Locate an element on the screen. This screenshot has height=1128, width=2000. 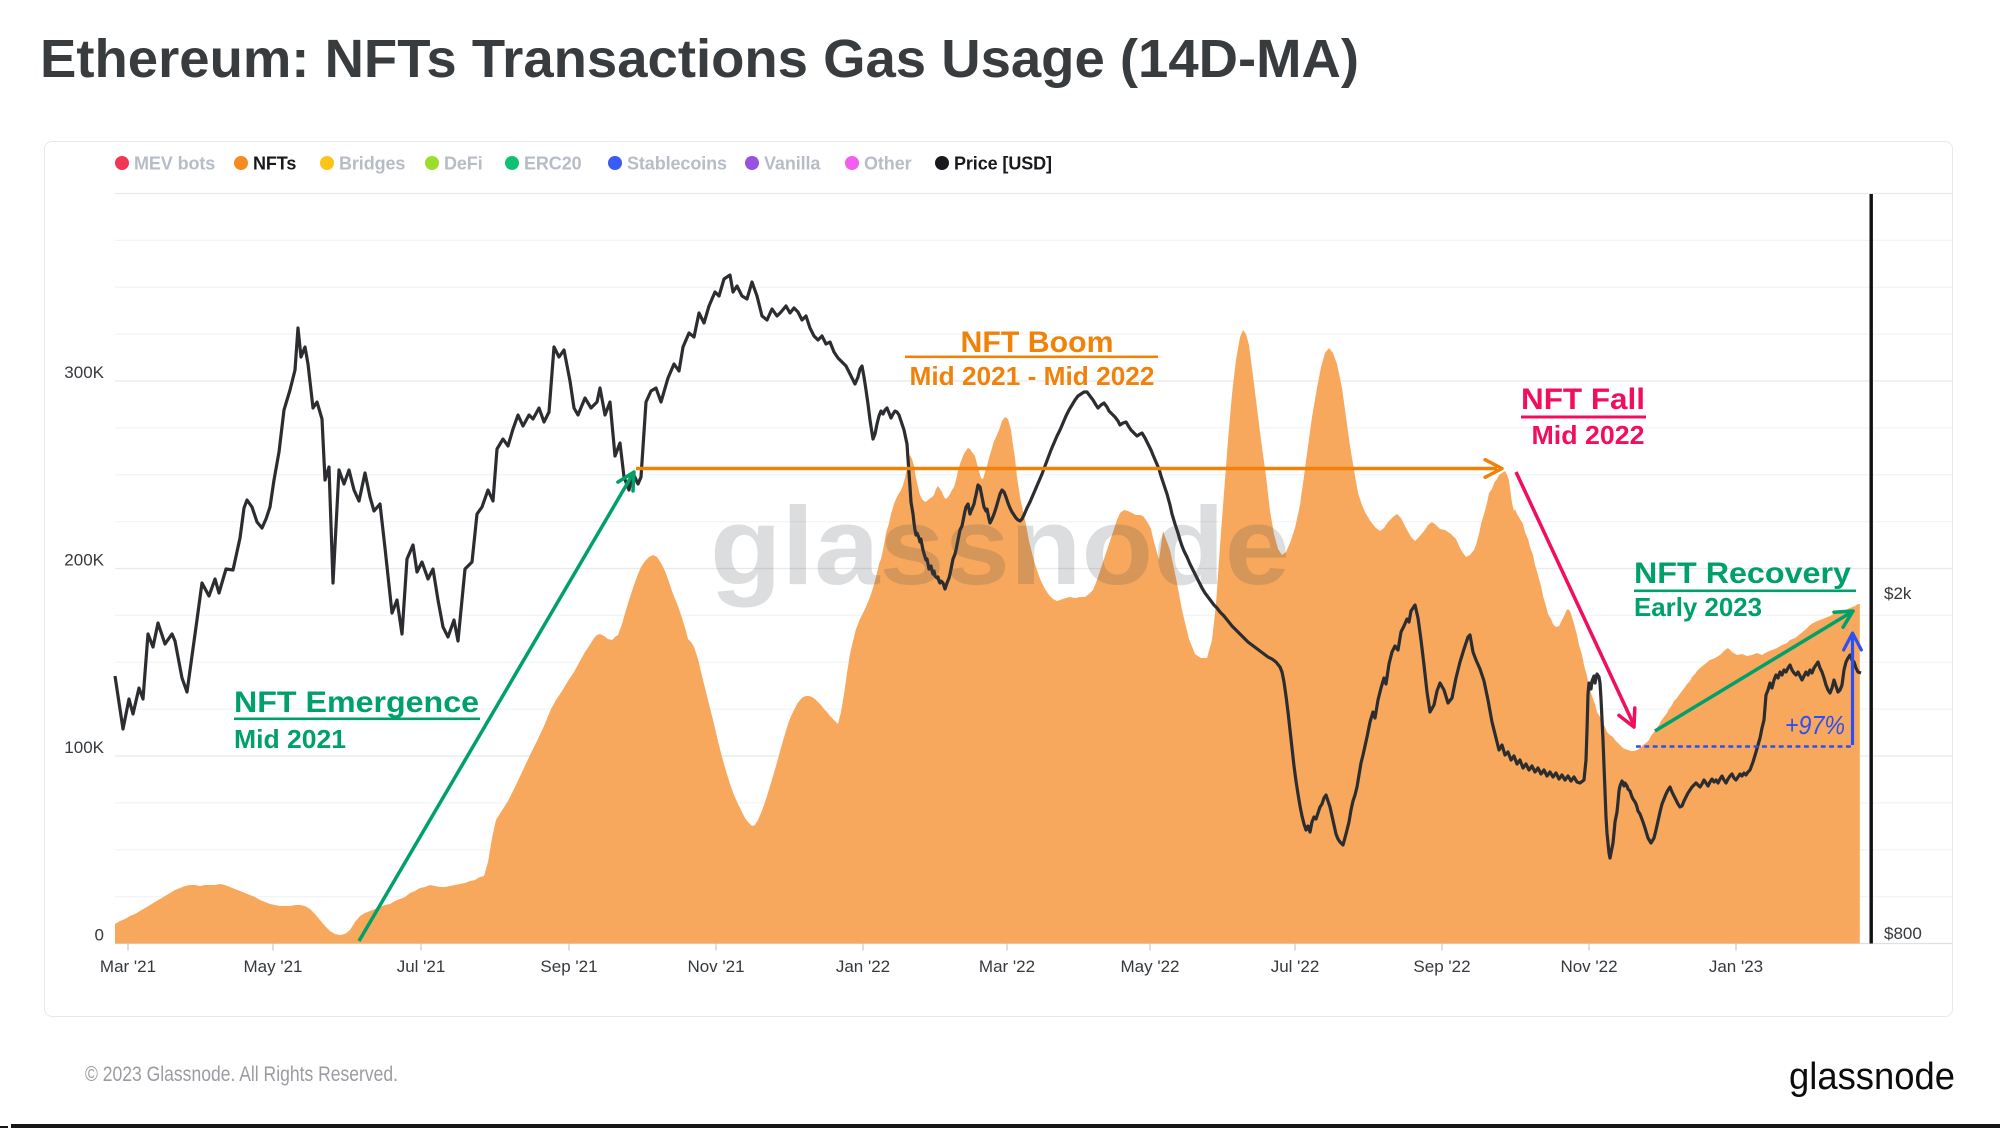
svg-text: Bridges is located at coordinates (372, 164).